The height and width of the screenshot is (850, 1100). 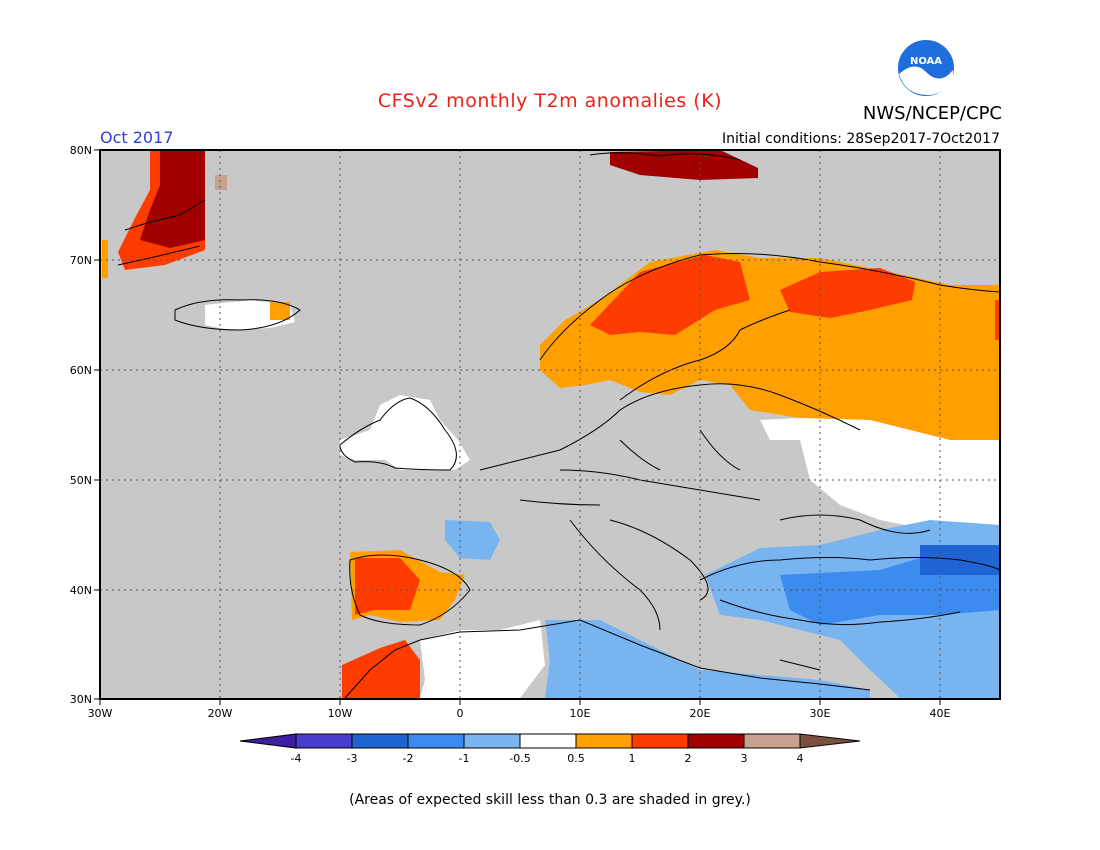 I want to click on anomaly-algeria-white, so click(x=482, y=659).